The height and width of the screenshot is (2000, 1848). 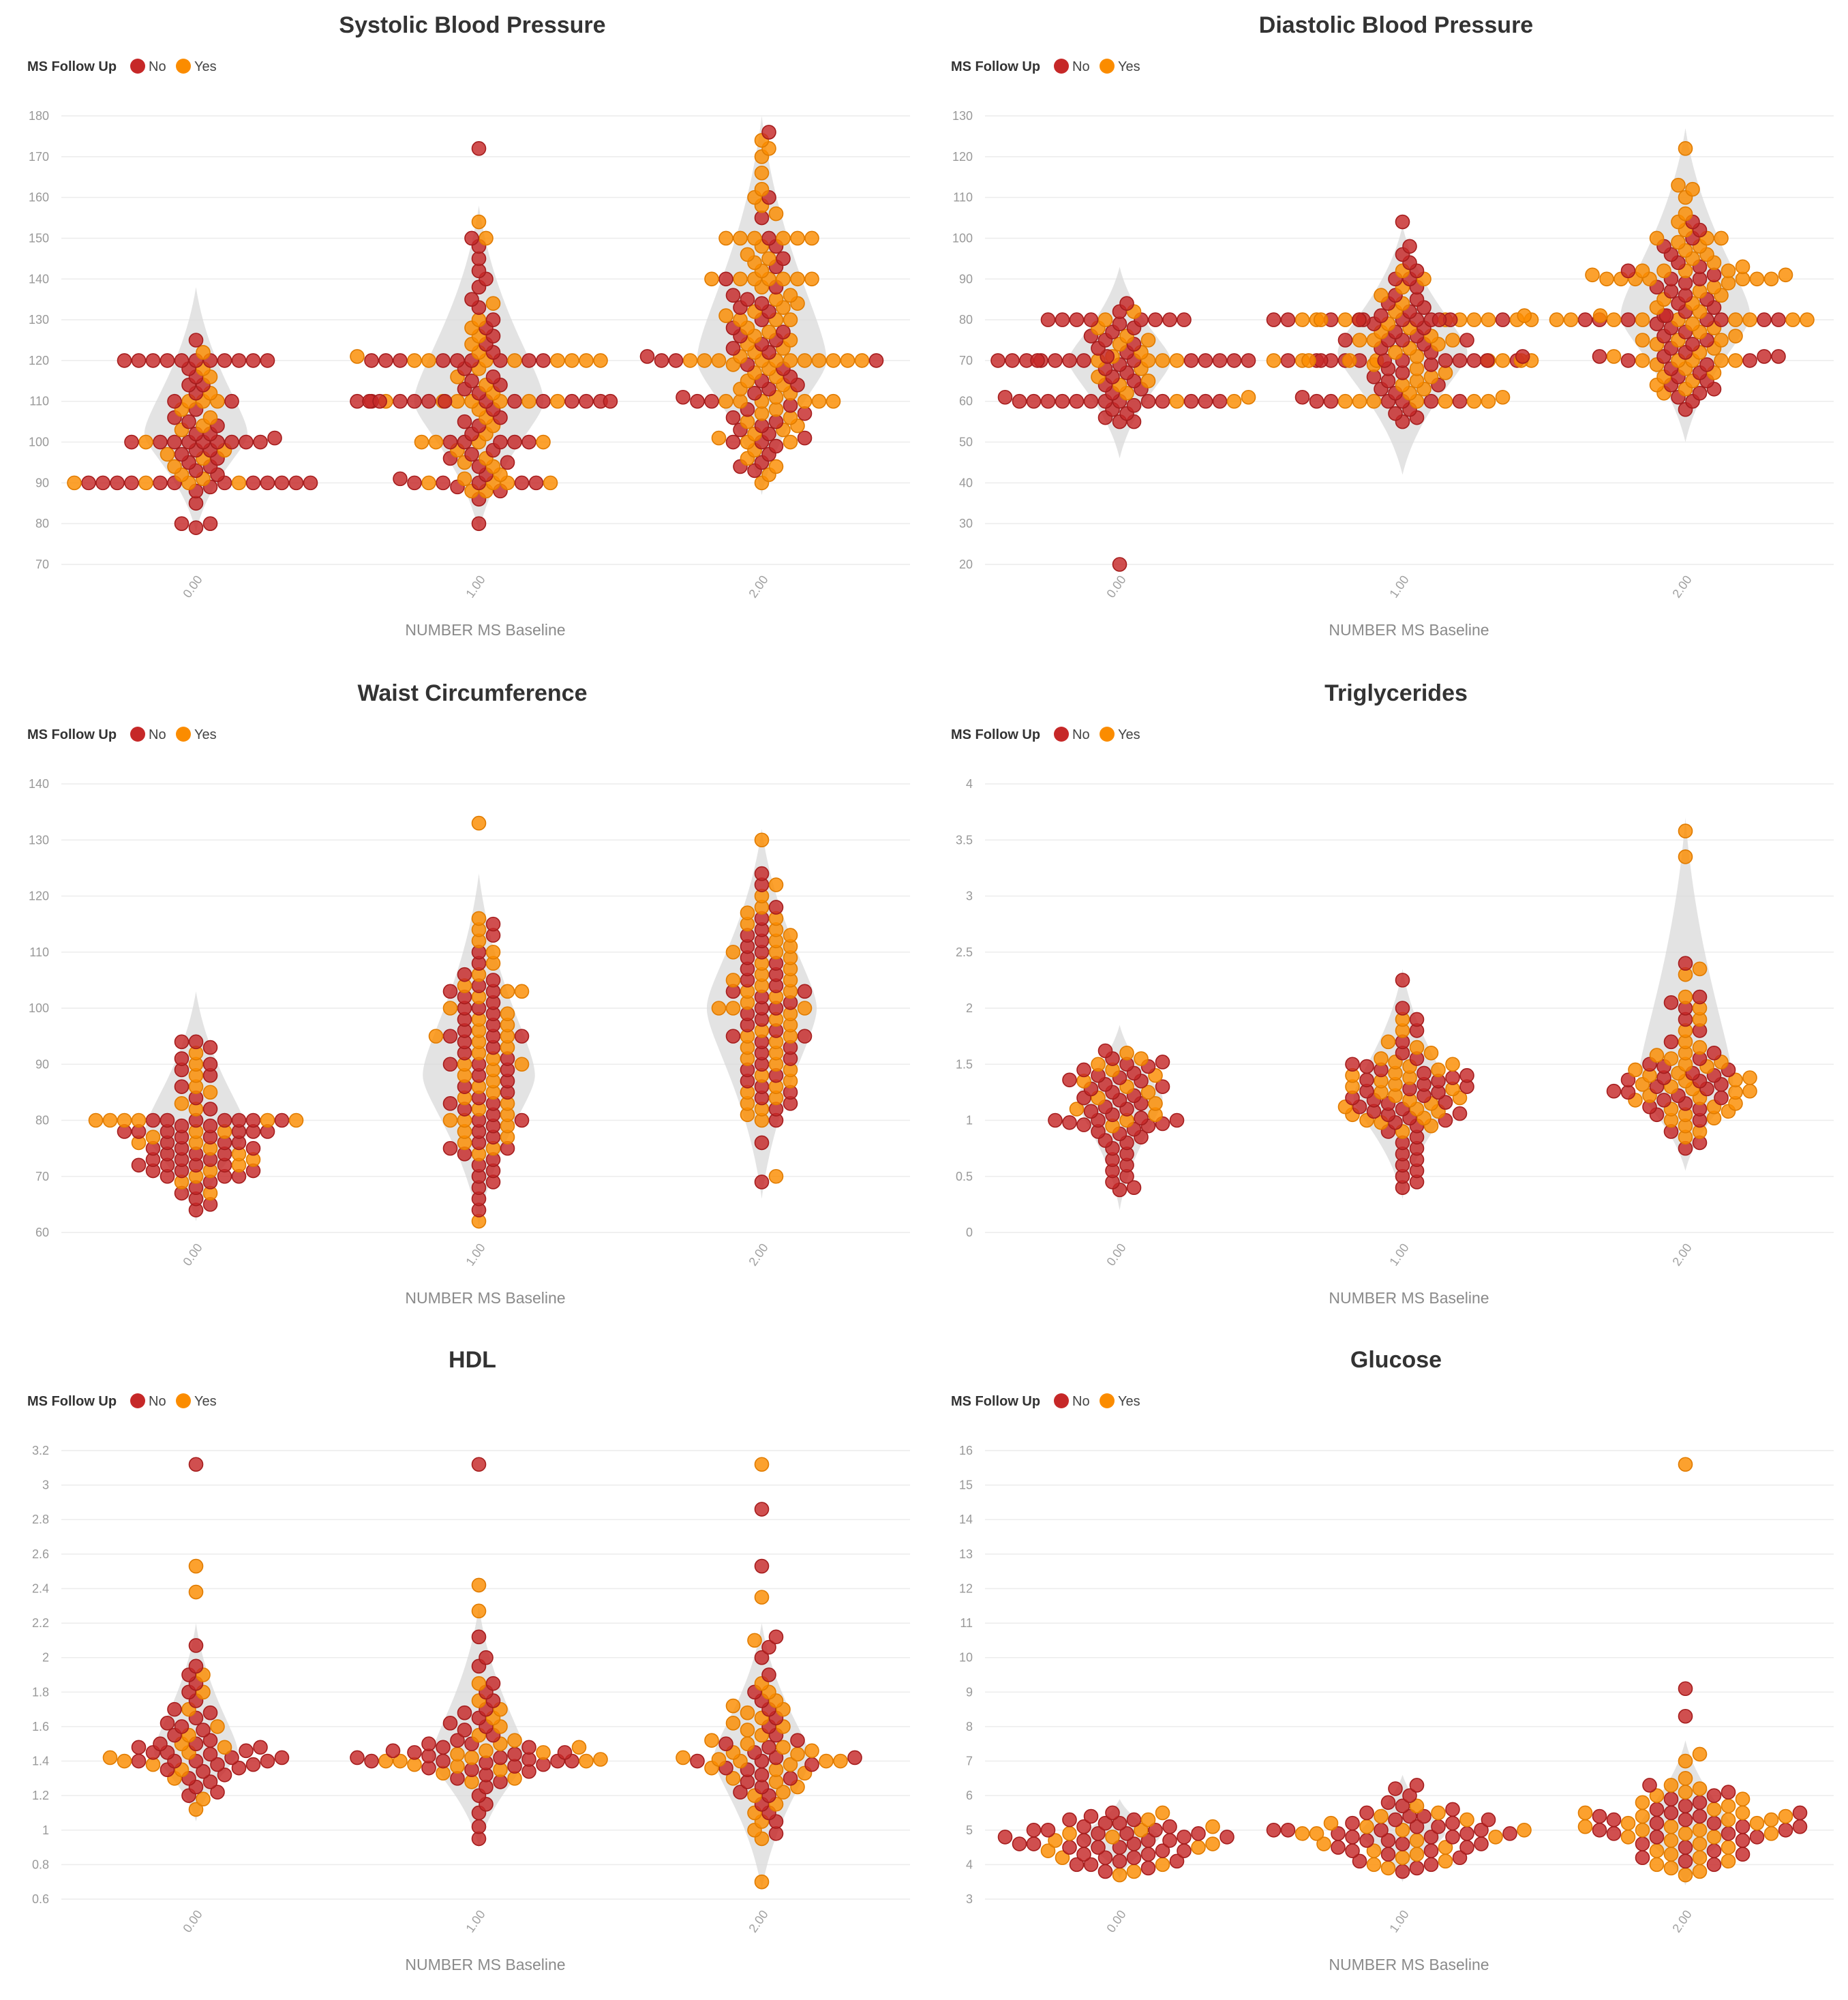 What do you see at coordinates (966, 1658) in the screenshot?
I see `y-tick-label: 10` at bounding box center [966, 1658].